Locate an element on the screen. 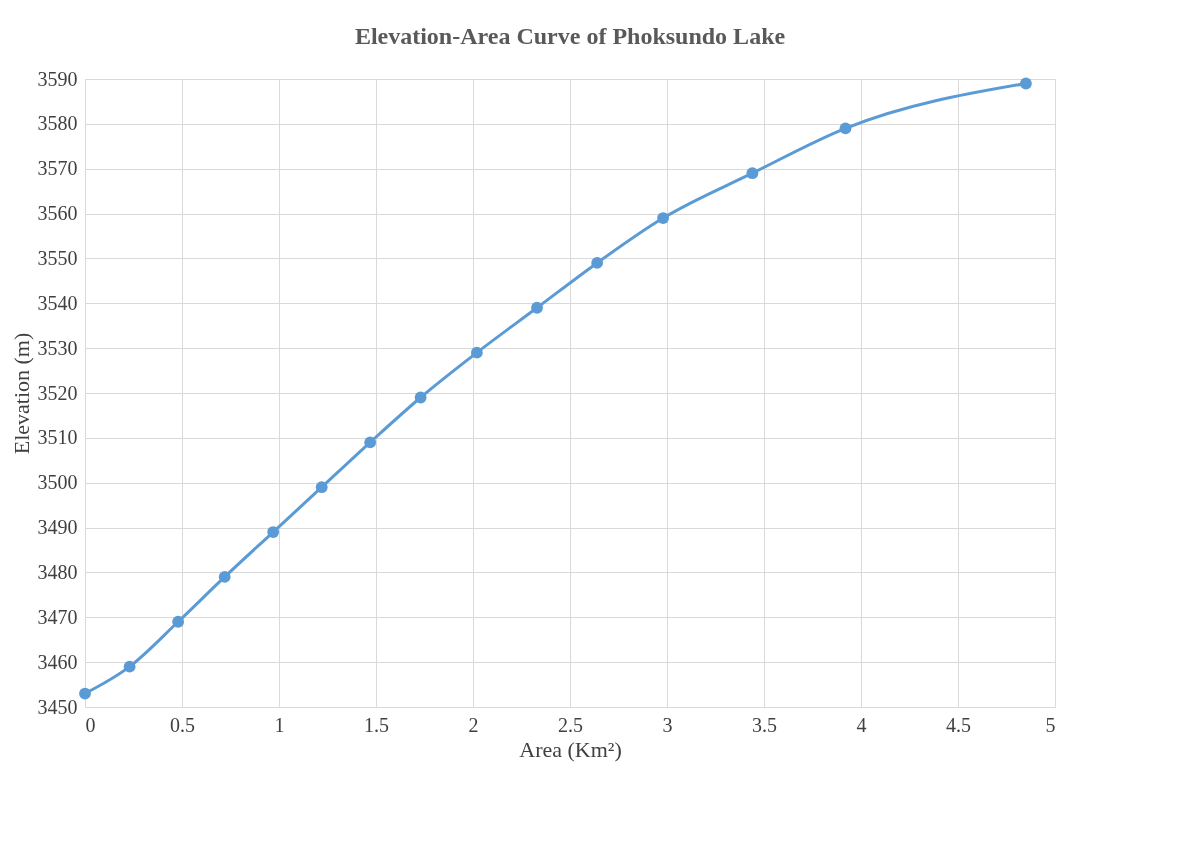  y-axis-title: Elevation (m) is located at coordinates (21, 393).